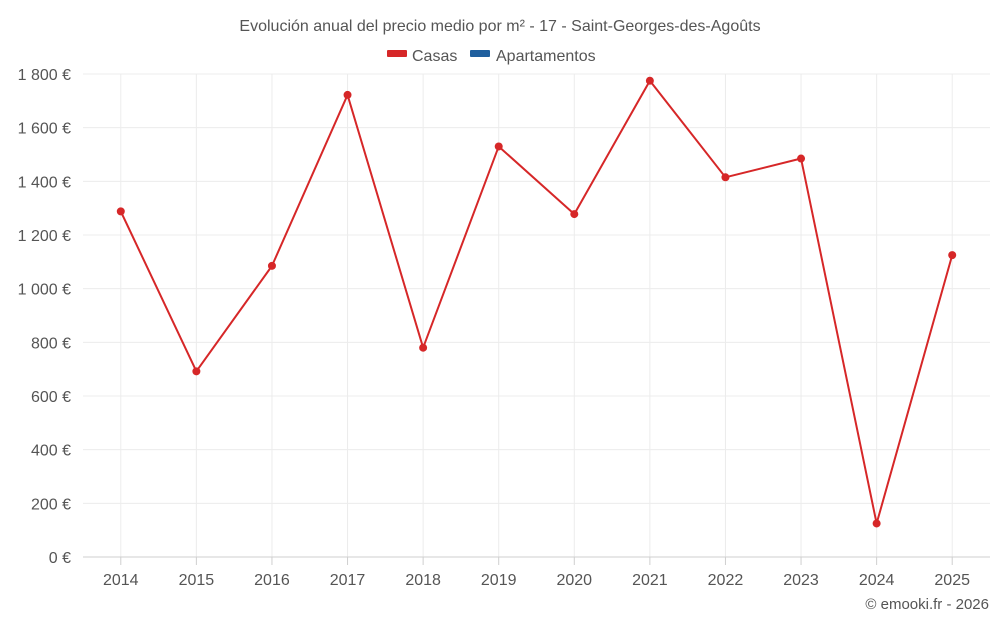 The image size is (1000, 625). I want to click on x-tick-label: 2014, so click(121, 580).